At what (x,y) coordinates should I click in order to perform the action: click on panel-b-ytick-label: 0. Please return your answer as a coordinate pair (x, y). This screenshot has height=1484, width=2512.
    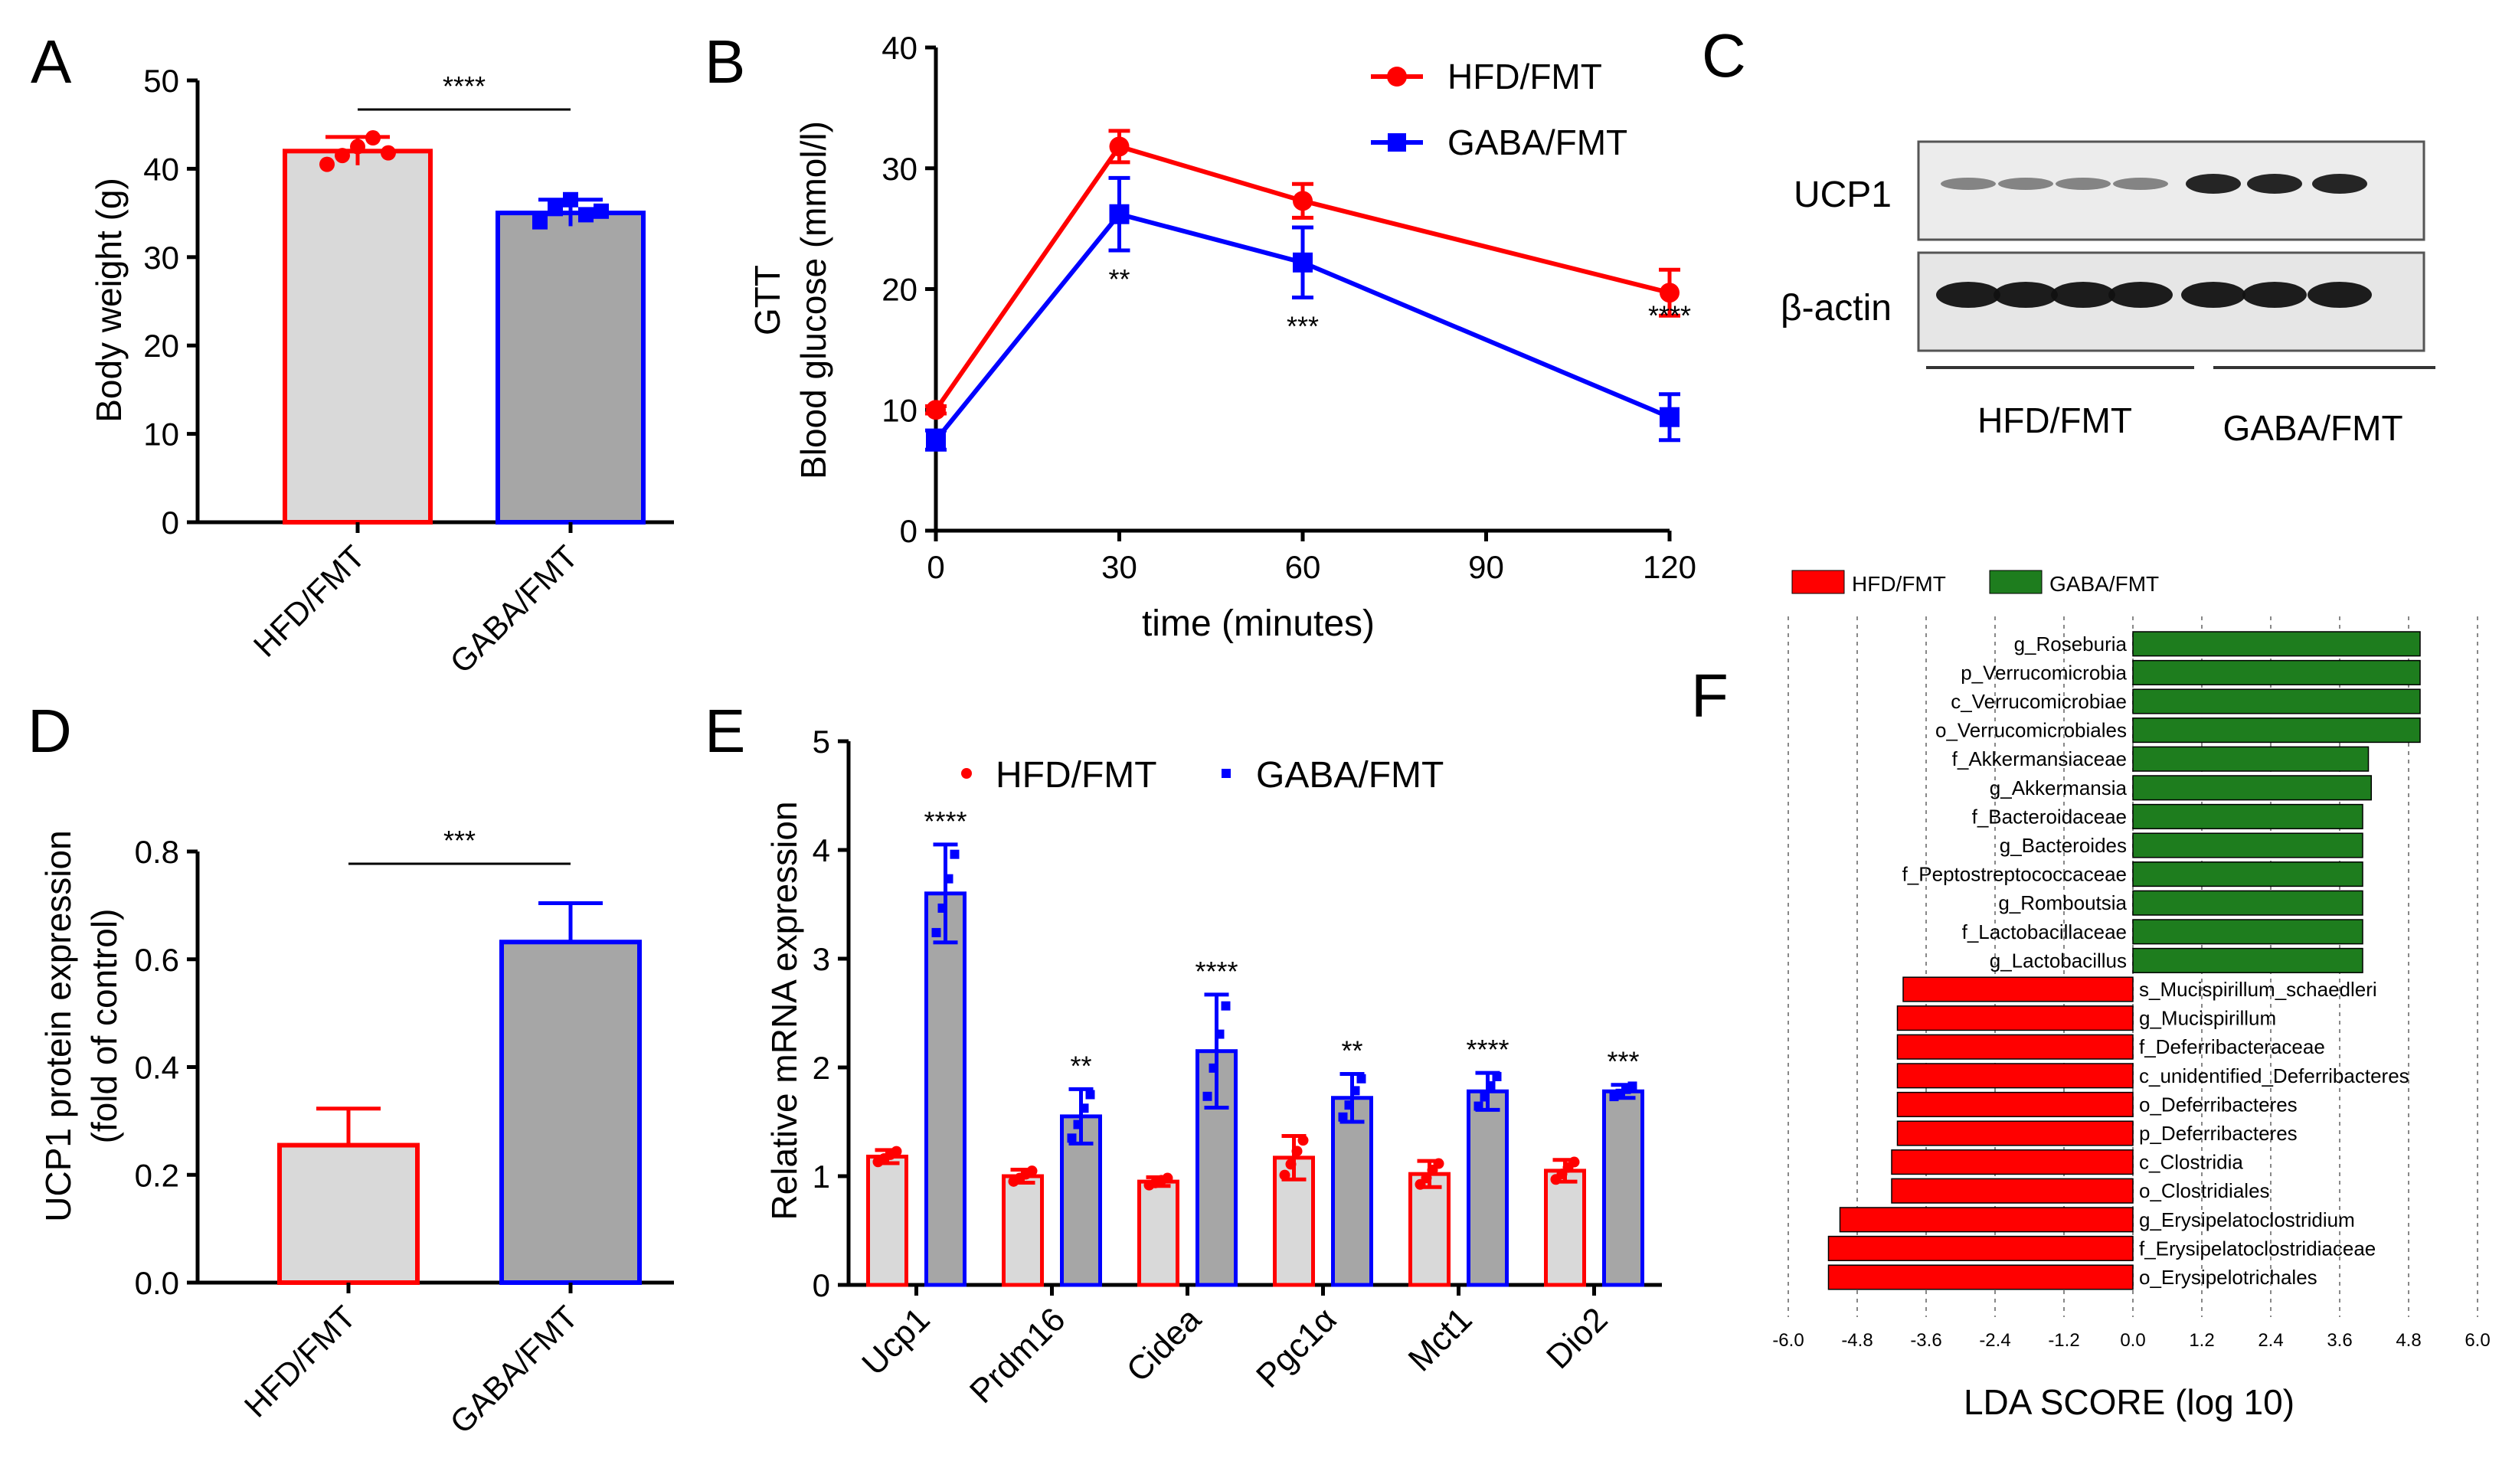
    Looking at the image, I should click on (908, 531).